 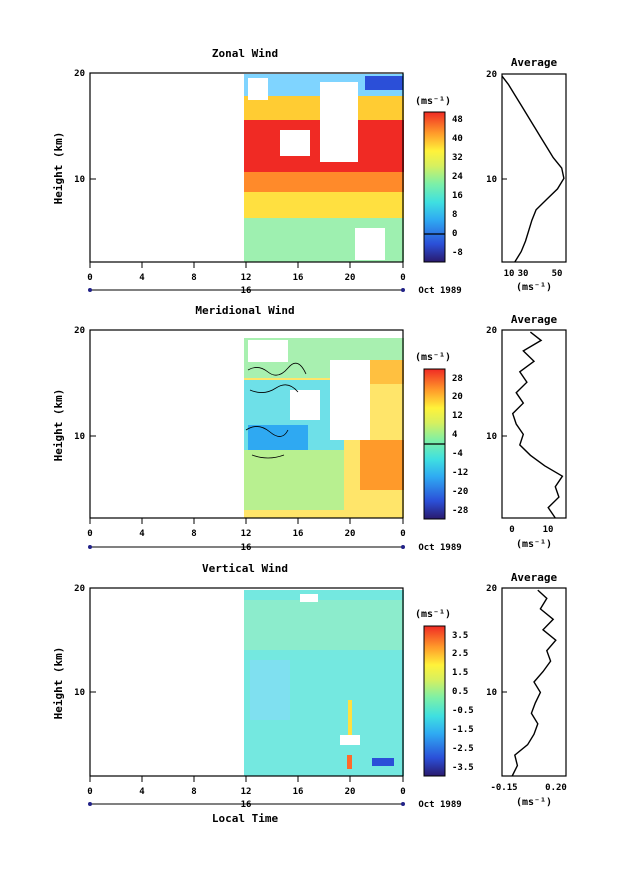 What do you see at coordinates (246, 534) in the screenshot?
I see `x-tick-label: 12` at bounding box center [246, 534].